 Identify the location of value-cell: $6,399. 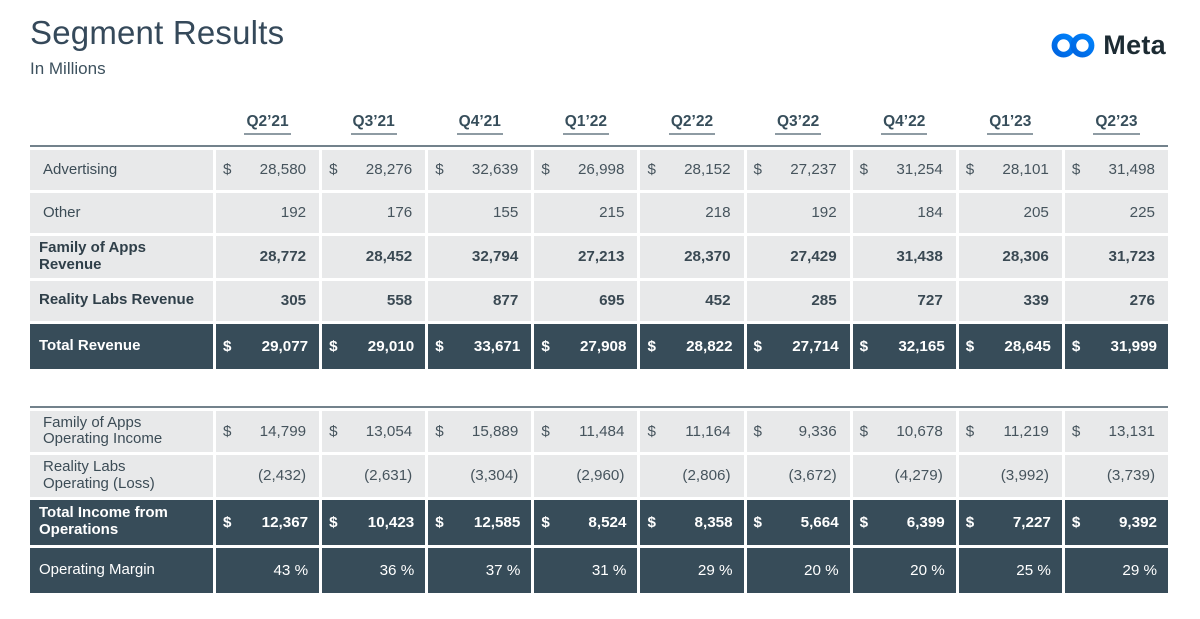
(904, 522).